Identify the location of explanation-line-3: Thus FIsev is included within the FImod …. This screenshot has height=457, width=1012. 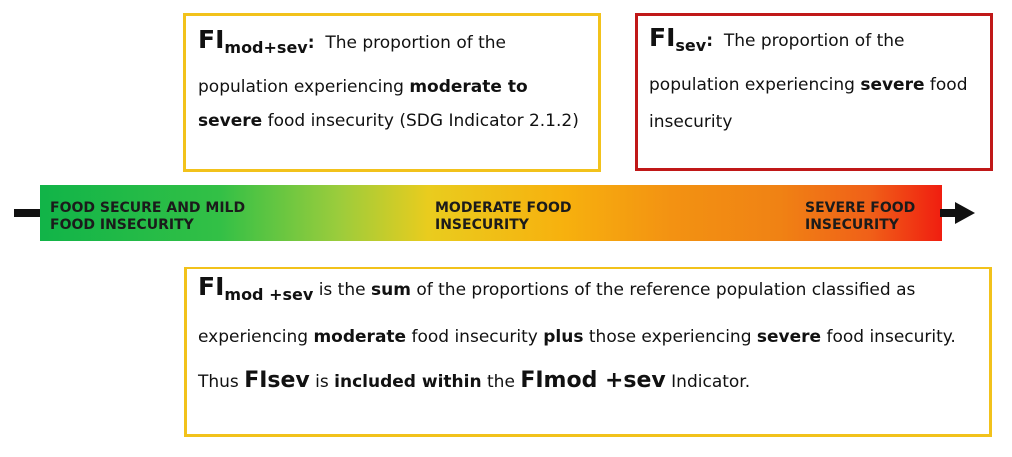
(593, 380).